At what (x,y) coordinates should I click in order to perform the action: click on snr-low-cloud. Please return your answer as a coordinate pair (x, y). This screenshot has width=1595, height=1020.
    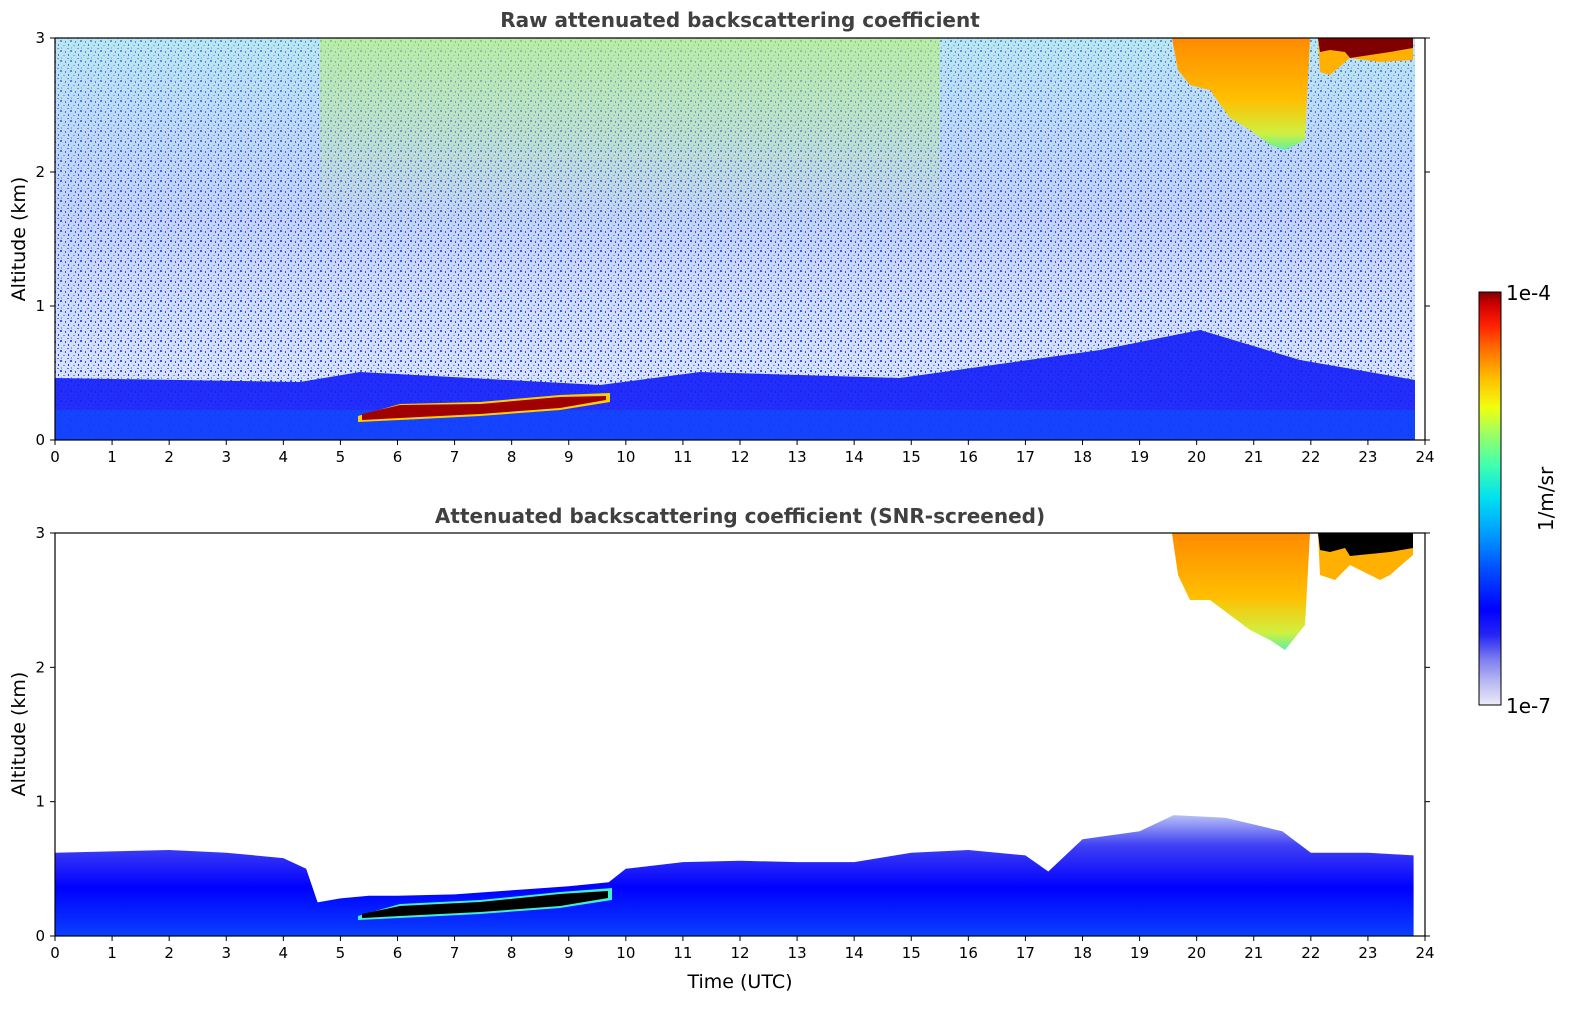
    Looking at the image, I should click on (485, 904).